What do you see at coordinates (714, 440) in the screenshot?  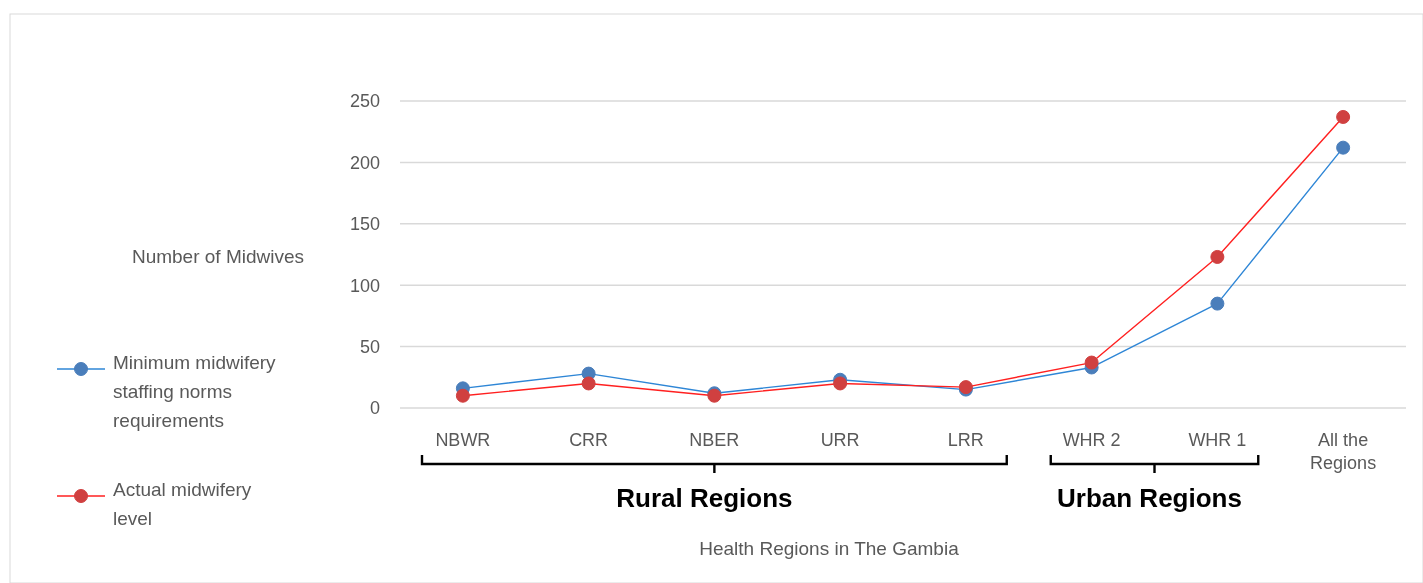 I see `x-tick-label: NBER` at bounding box center [714, 440].